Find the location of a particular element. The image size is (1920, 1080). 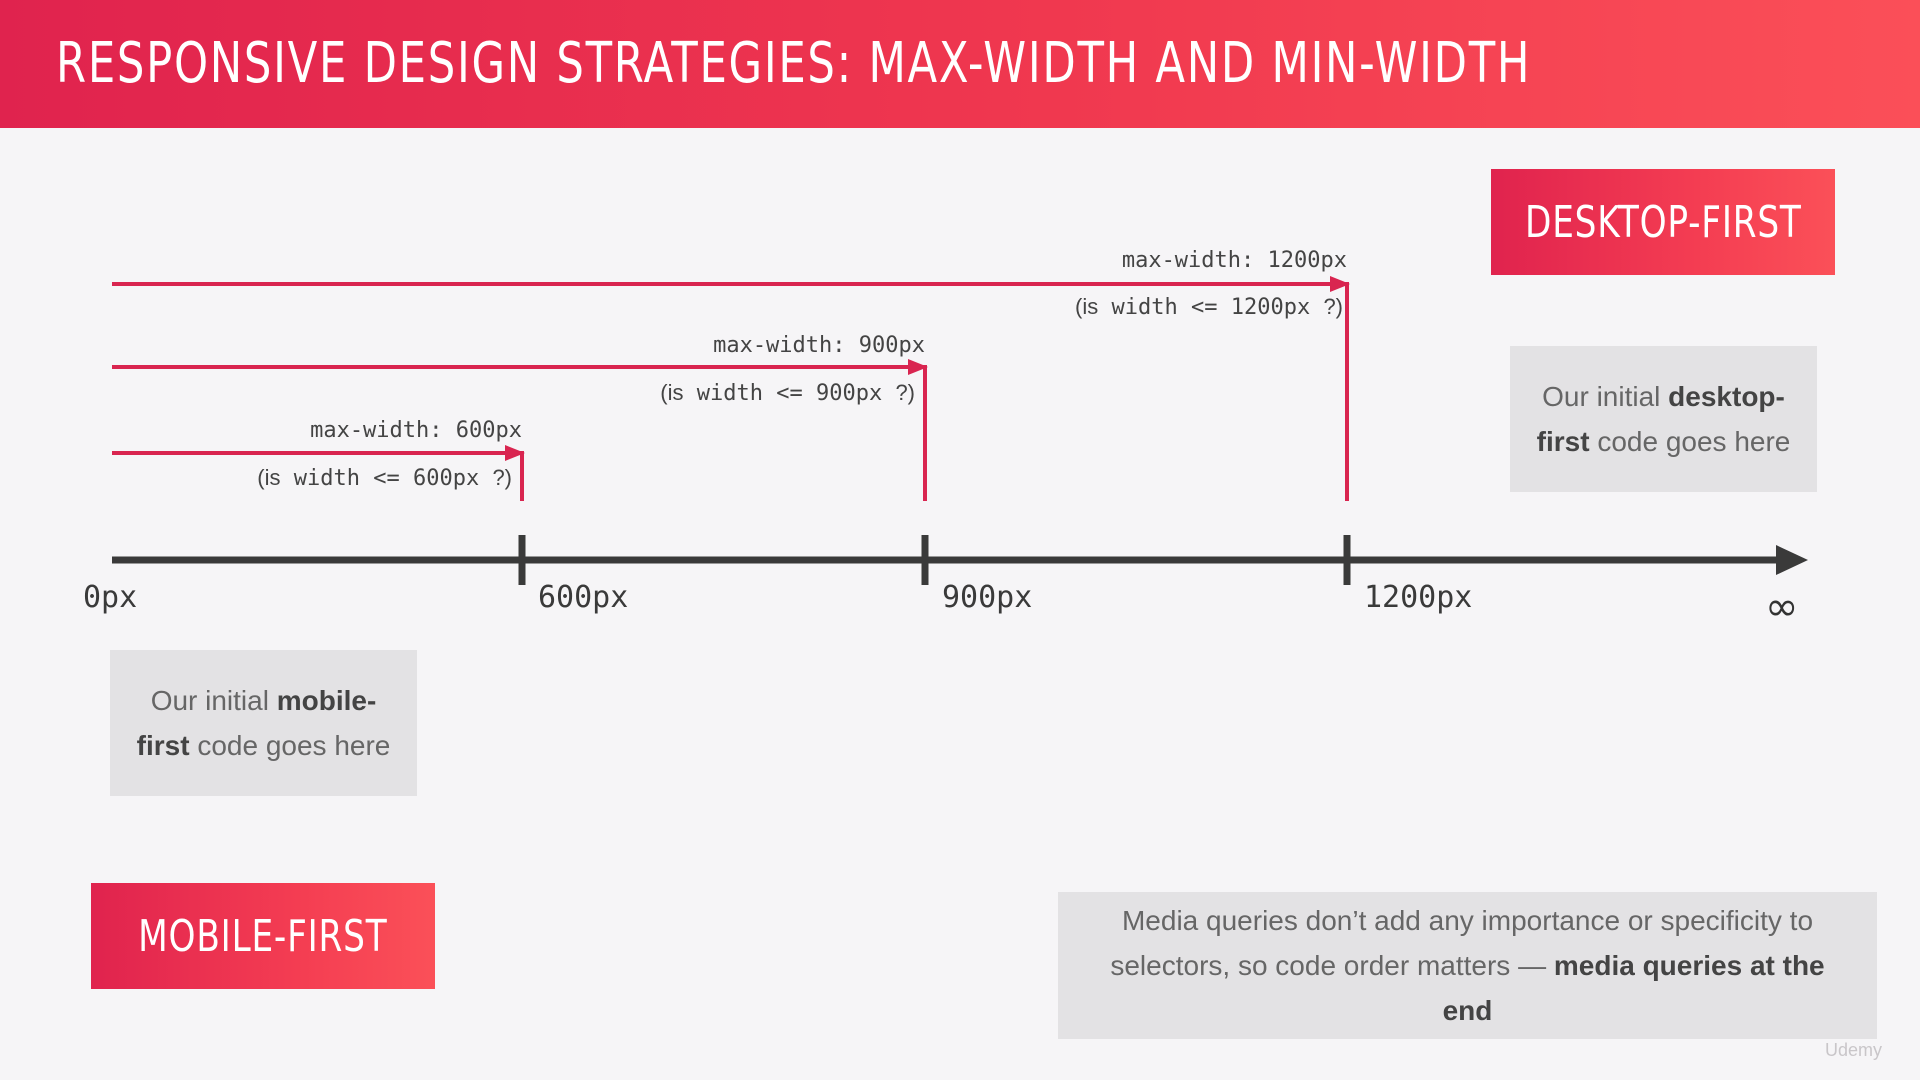

max-width-1200-condition: (is width <= 1200px ?) is located at coordinates (1209, 307).